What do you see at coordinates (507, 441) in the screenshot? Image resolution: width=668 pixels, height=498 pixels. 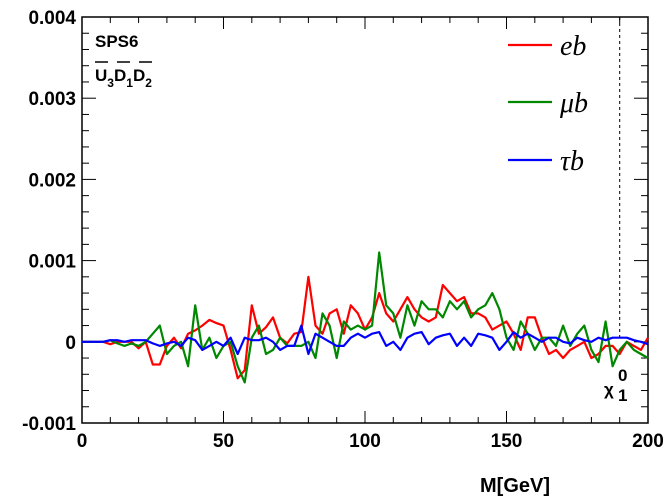 I see `x-tick-label: 150` at bounding box center [507, 441].